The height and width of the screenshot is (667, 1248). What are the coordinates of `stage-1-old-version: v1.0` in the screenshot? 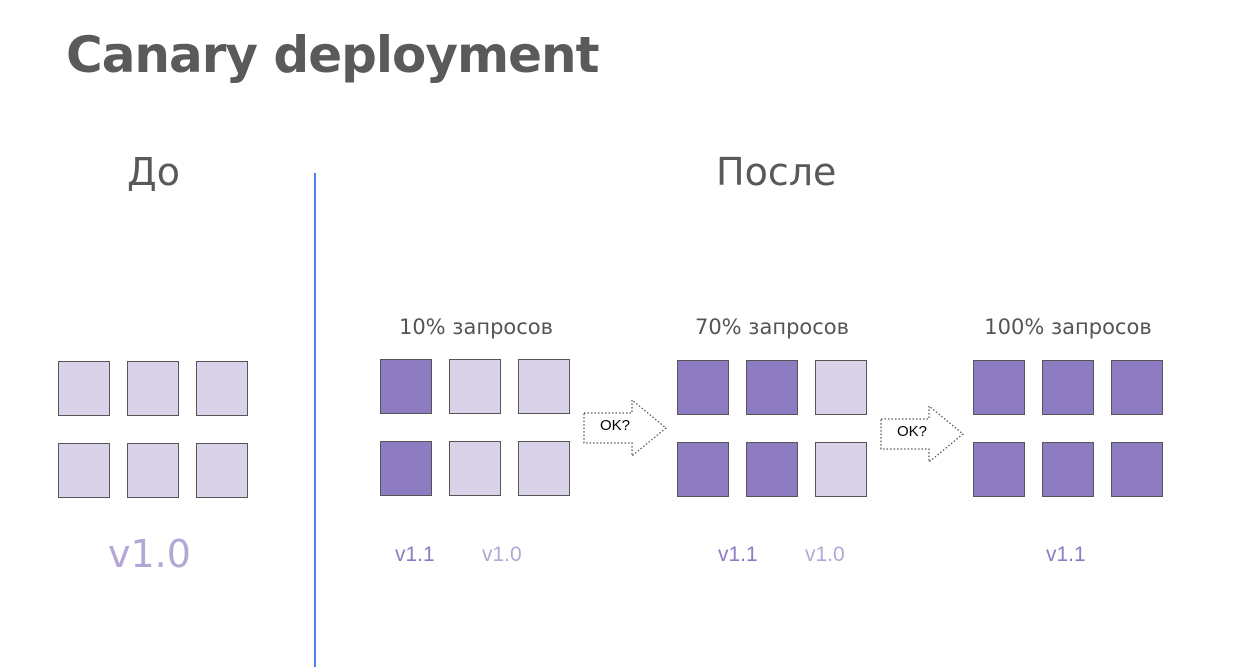 It's located at (502, 554).